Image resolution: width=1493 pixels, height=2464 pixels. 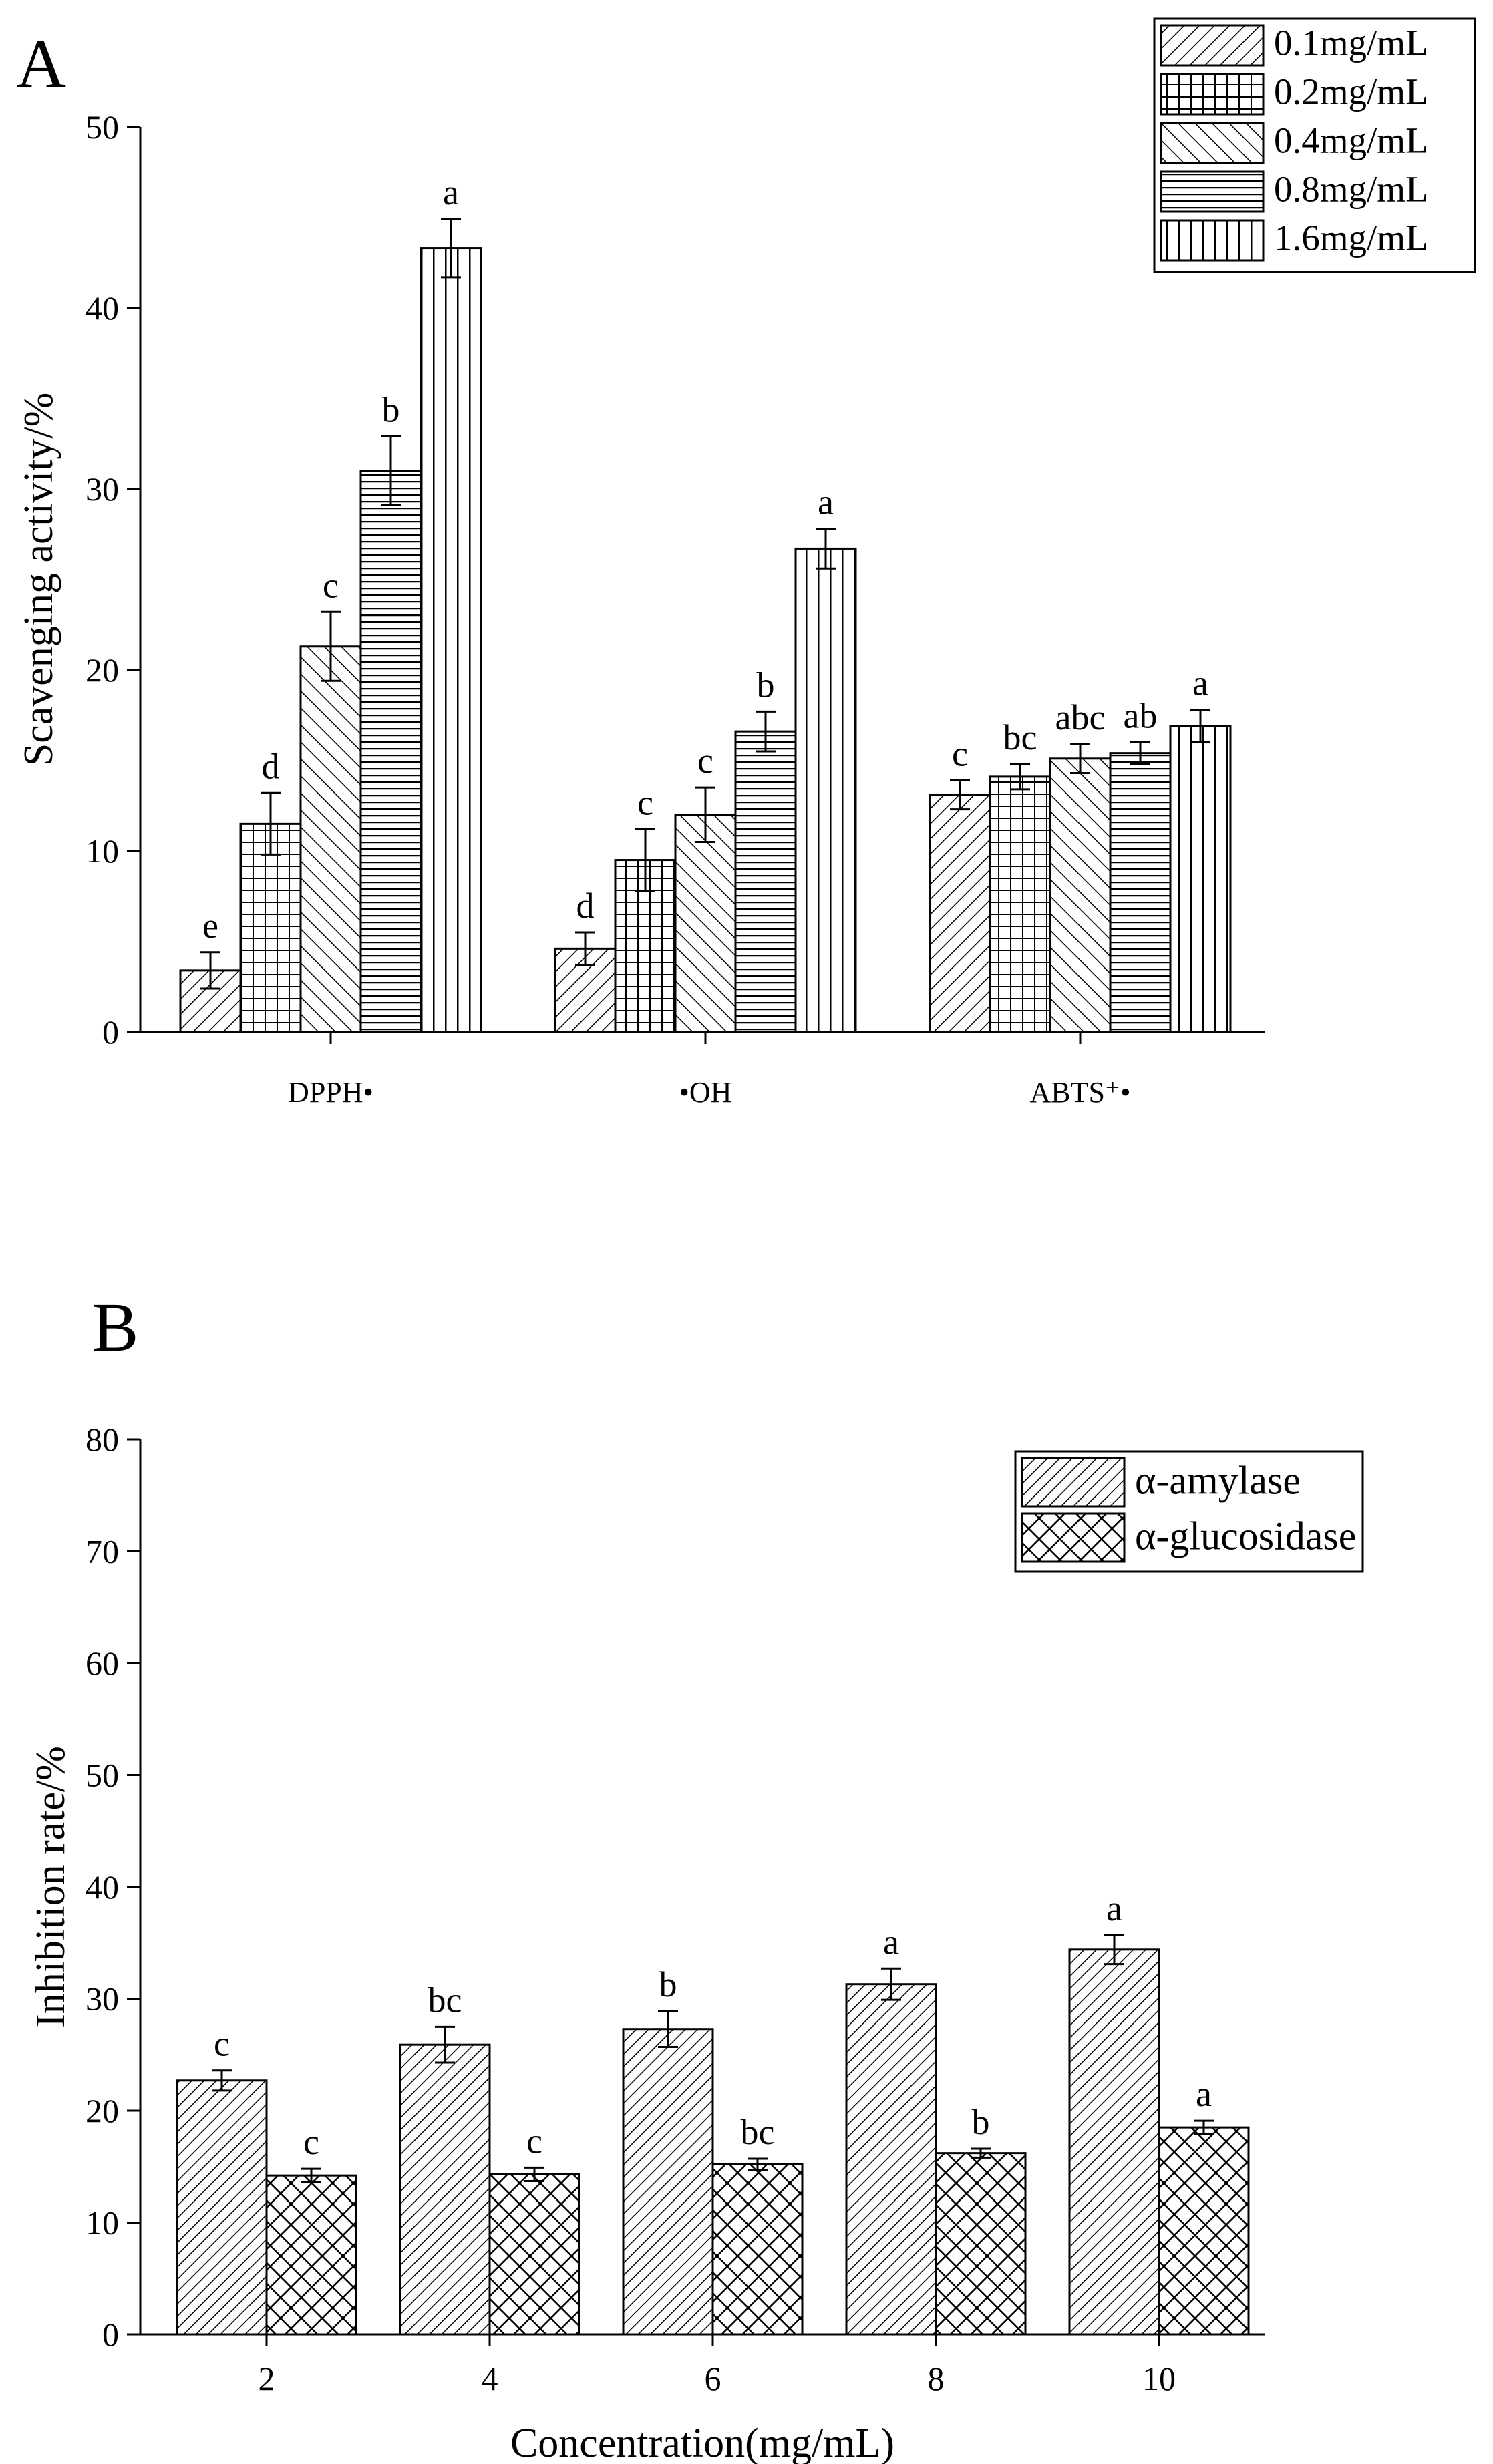 What do you see at coordinates (1351, 237) in the screenshot?
I see `legend-label: 1.6mg/mL` at bounding box center [1351, 237].